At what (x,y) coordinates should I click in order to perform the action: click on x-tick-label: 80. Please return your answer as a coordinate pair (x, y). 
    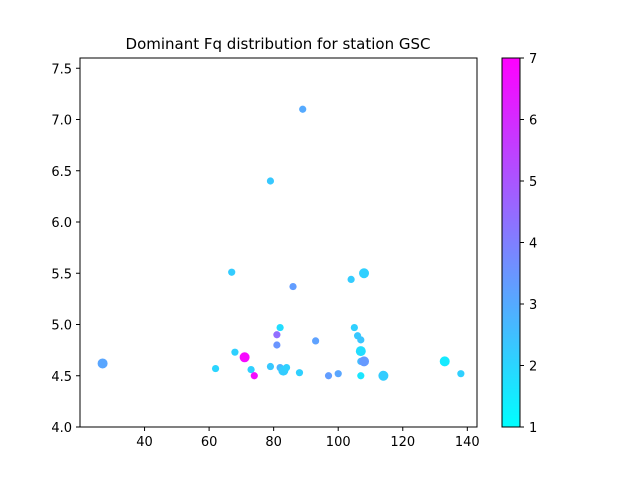
    Looking at the image, I should click on (273, 442).